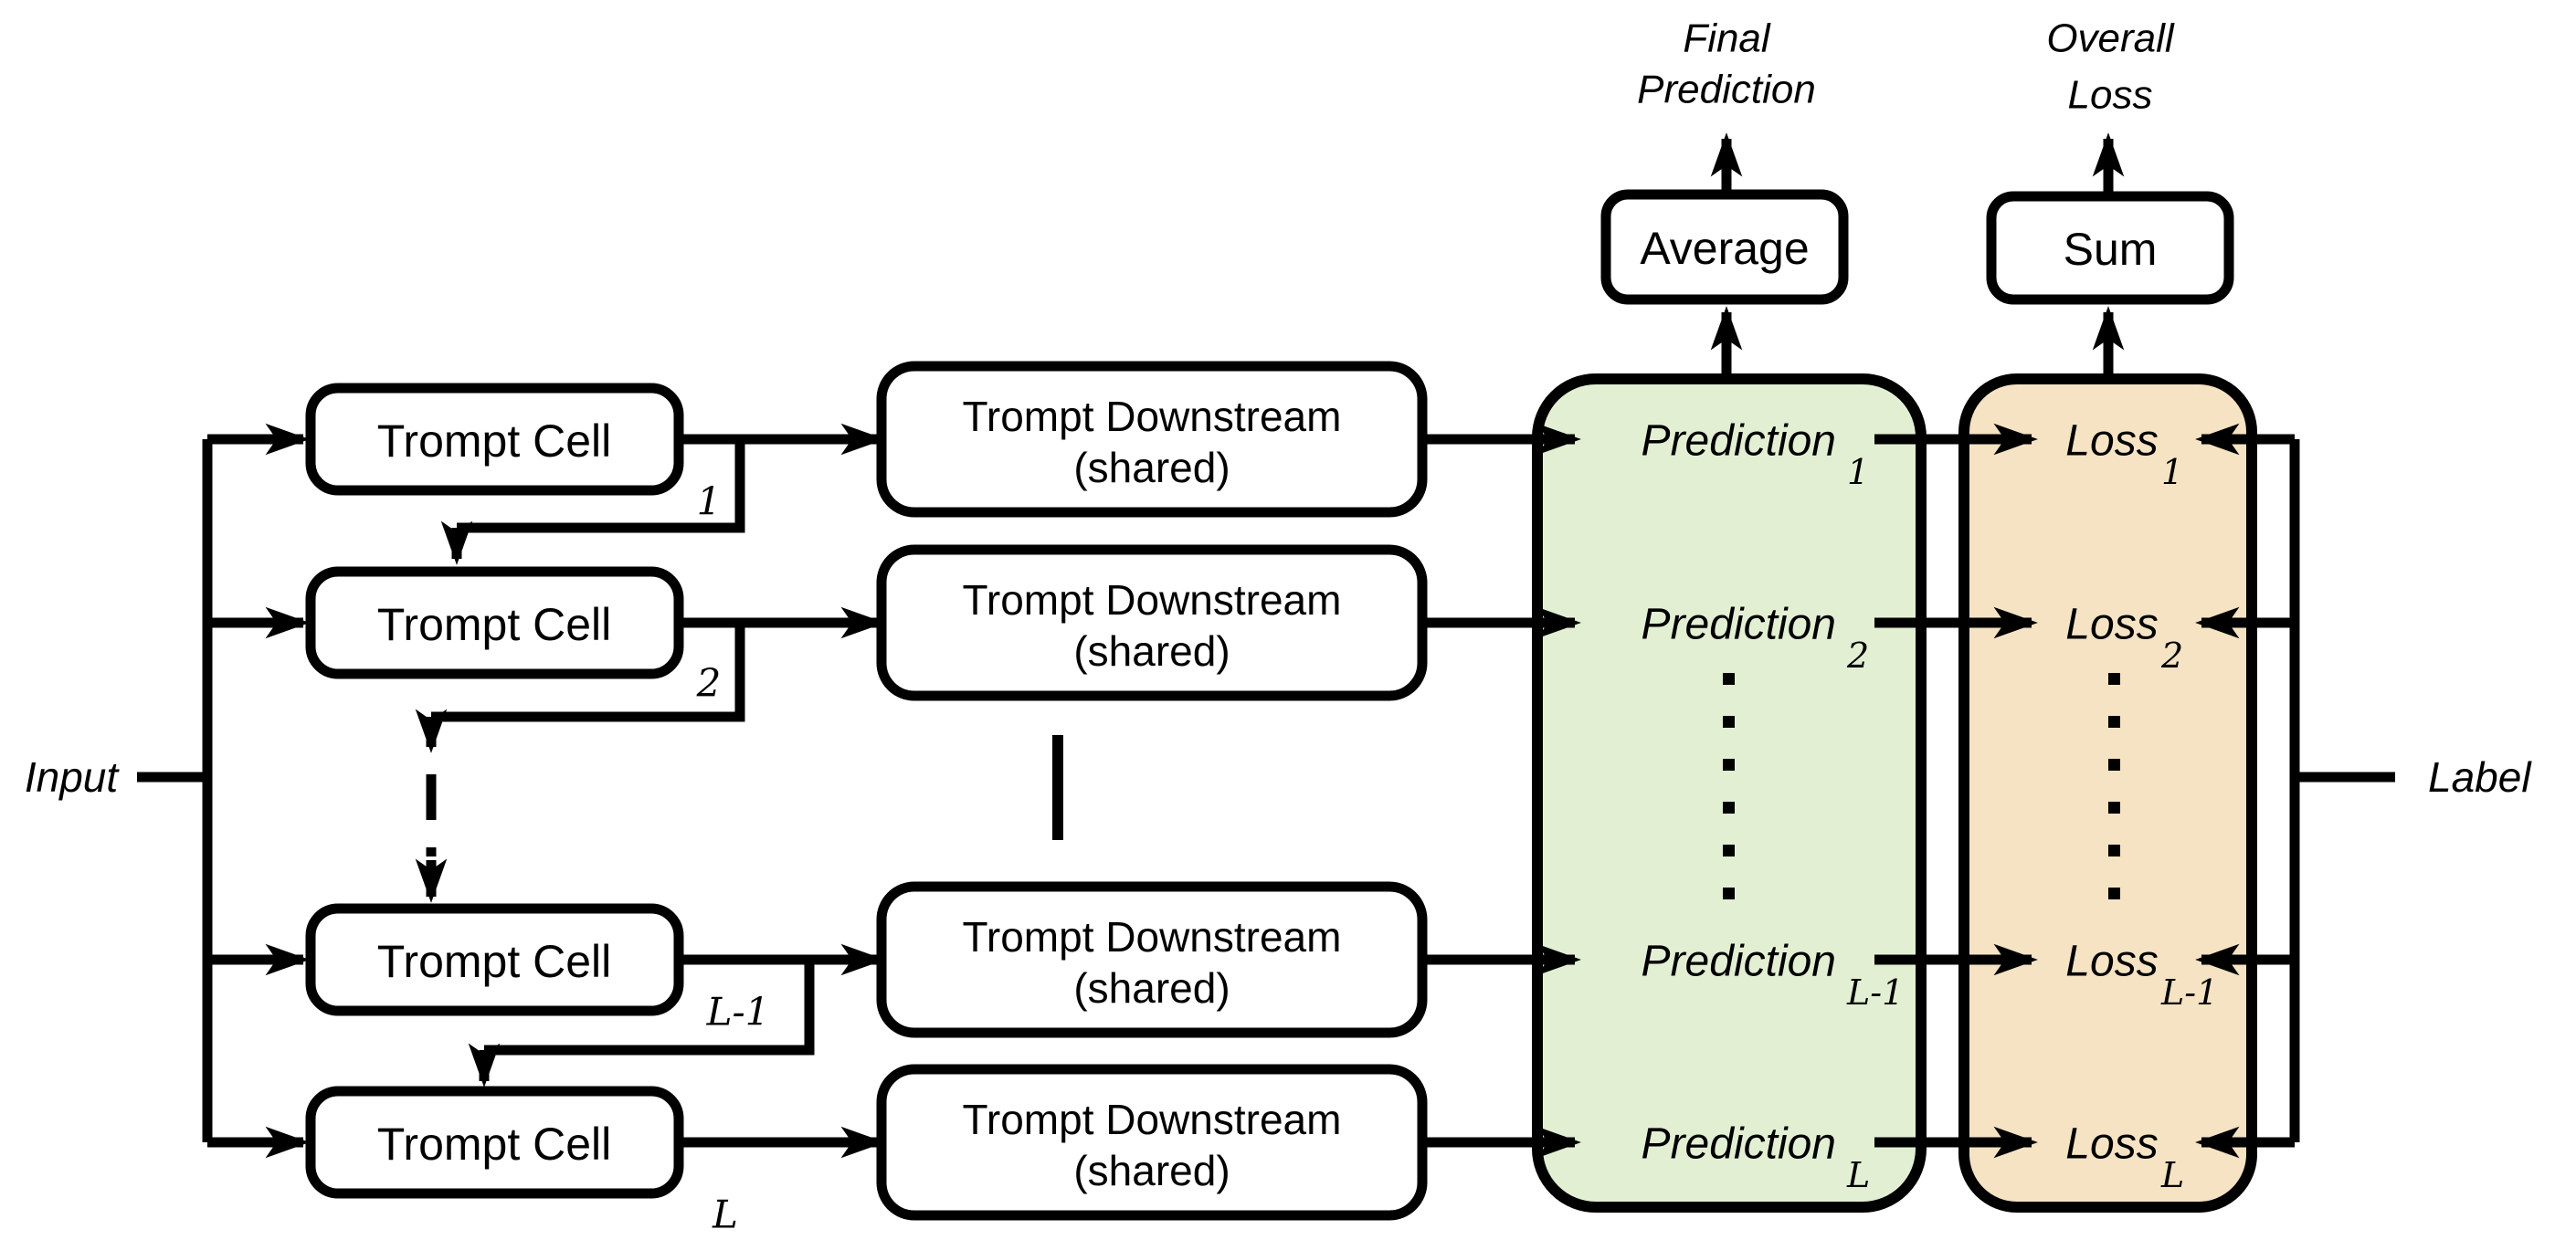 The image size is (2576, 1240). I want to click on trompt-cell-label-3: Trompt Cell, so click(495, 962).